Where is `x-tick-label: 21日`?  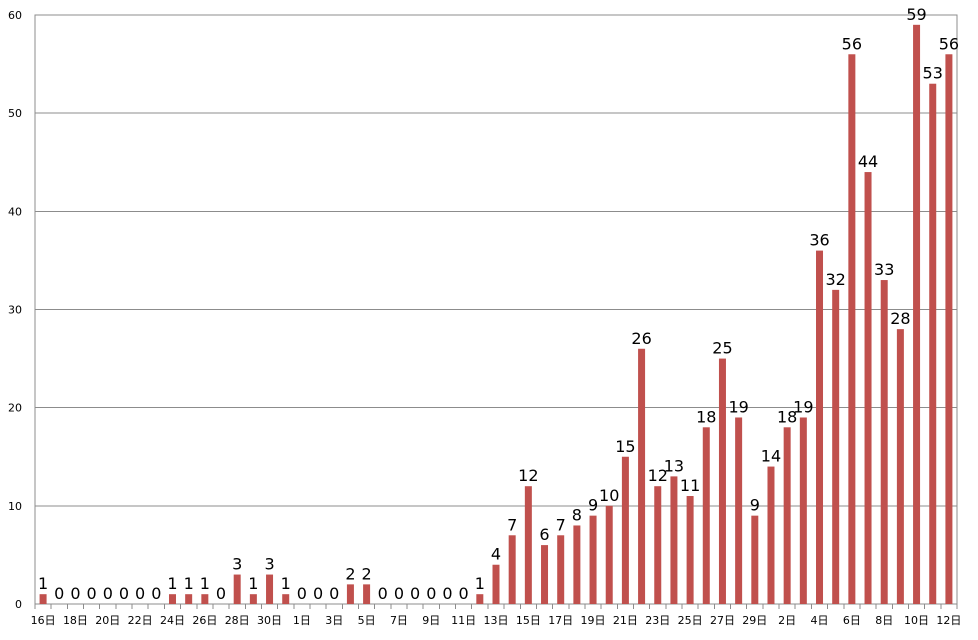 x-tick-label: 21日 is located at coordinates (625, 620).